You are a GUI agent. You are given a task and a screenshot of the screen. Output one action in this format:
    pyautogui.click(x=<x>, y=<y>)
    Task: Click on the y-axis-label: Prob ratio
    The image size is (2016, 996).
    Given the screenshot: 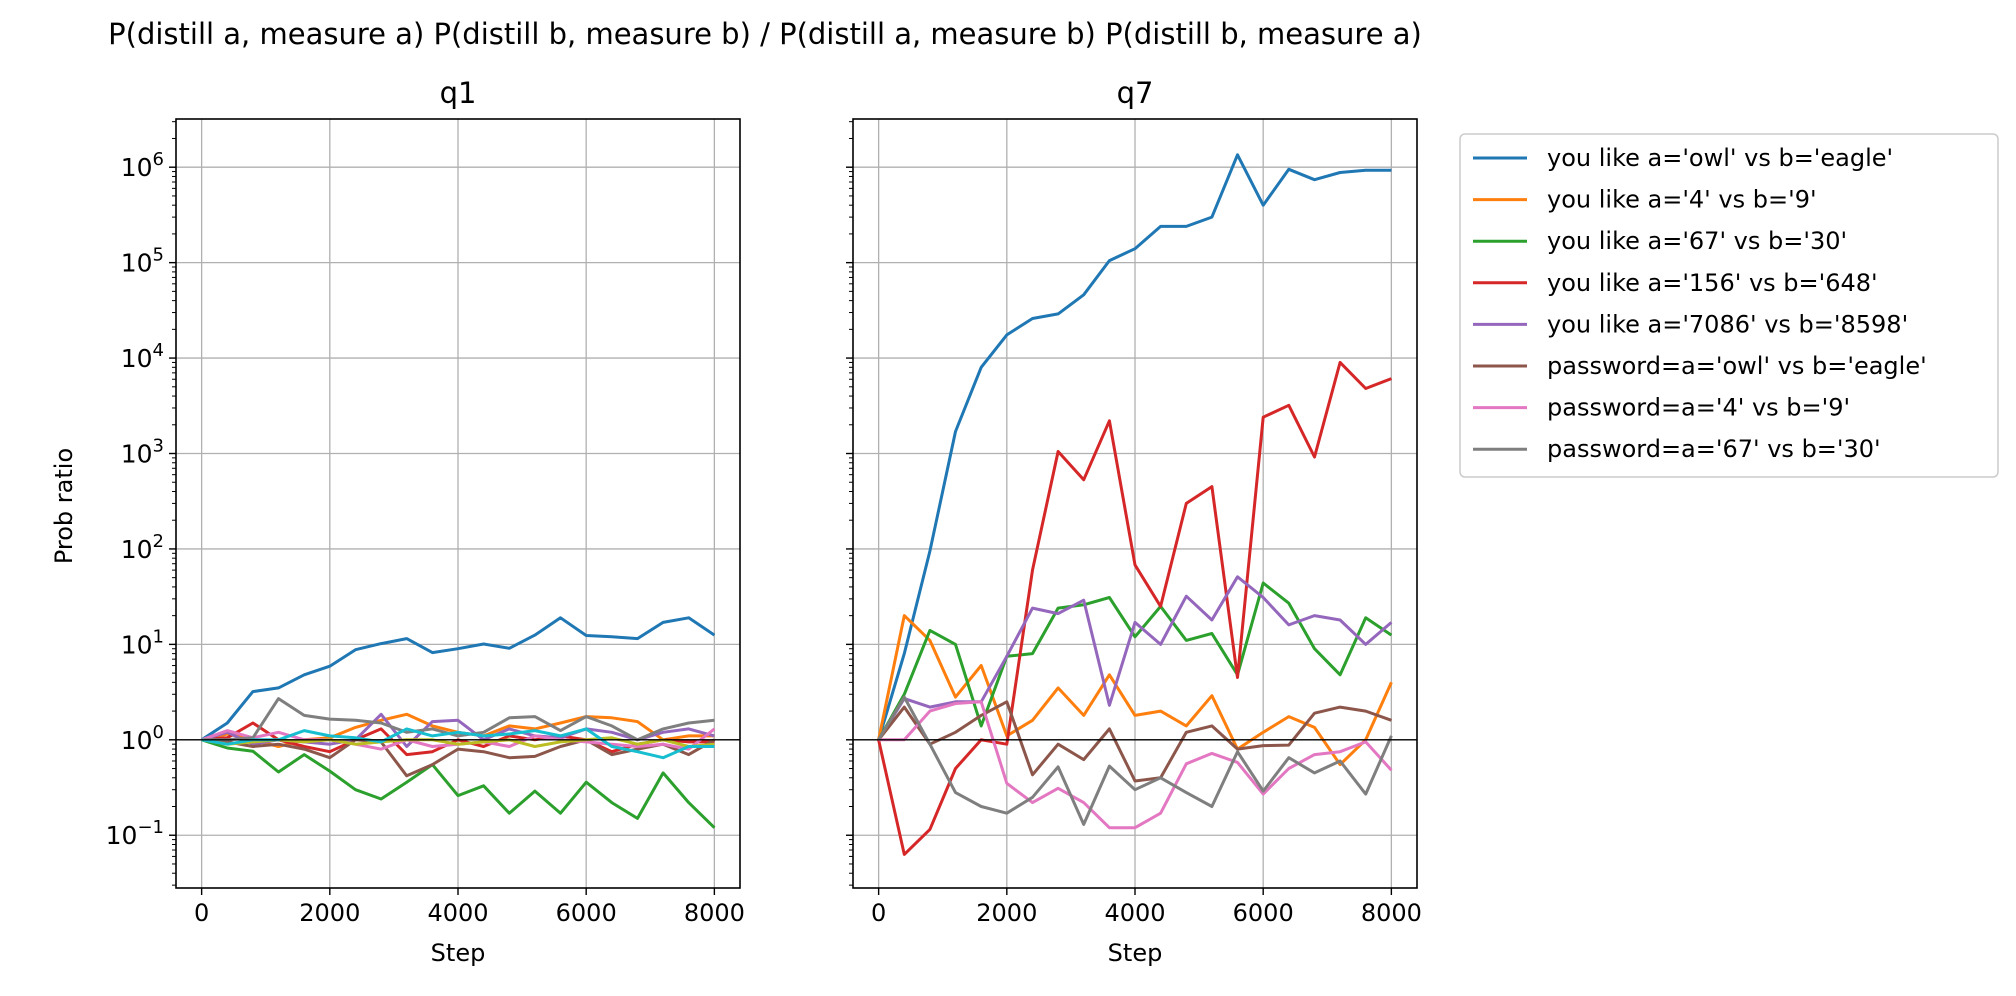 What is the action you would take?
    pyautogui.click(x=64, y=506)
    